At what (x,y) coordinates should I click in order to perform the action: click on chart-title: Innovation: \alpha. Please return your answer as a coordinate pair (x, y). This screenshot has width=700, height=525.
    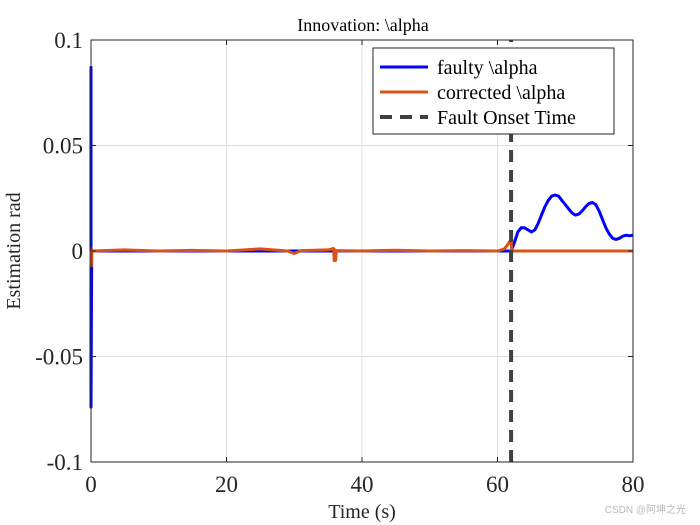
    Looking at the image, I should click on (362, 25).